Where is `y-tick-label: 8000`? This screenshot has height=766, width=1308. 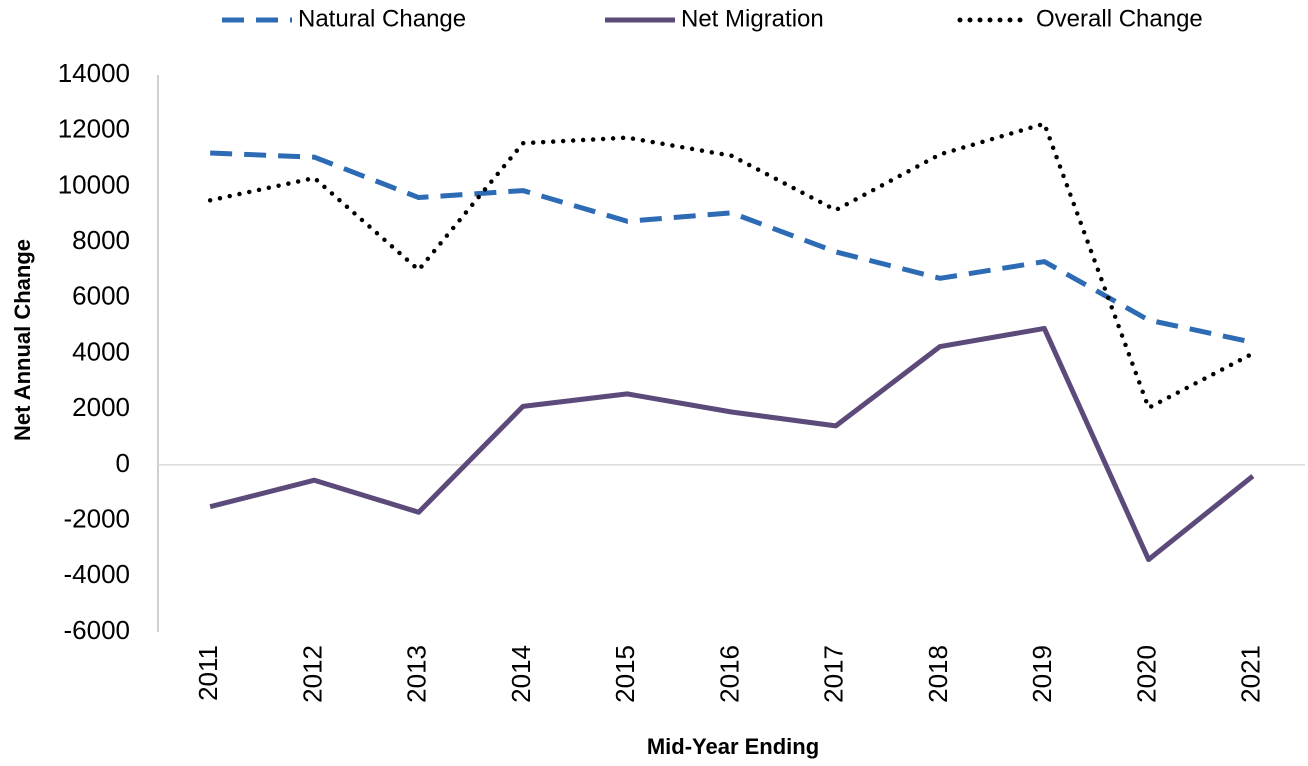 y-tick-label: 8000 is located at coordinates (101, 240).